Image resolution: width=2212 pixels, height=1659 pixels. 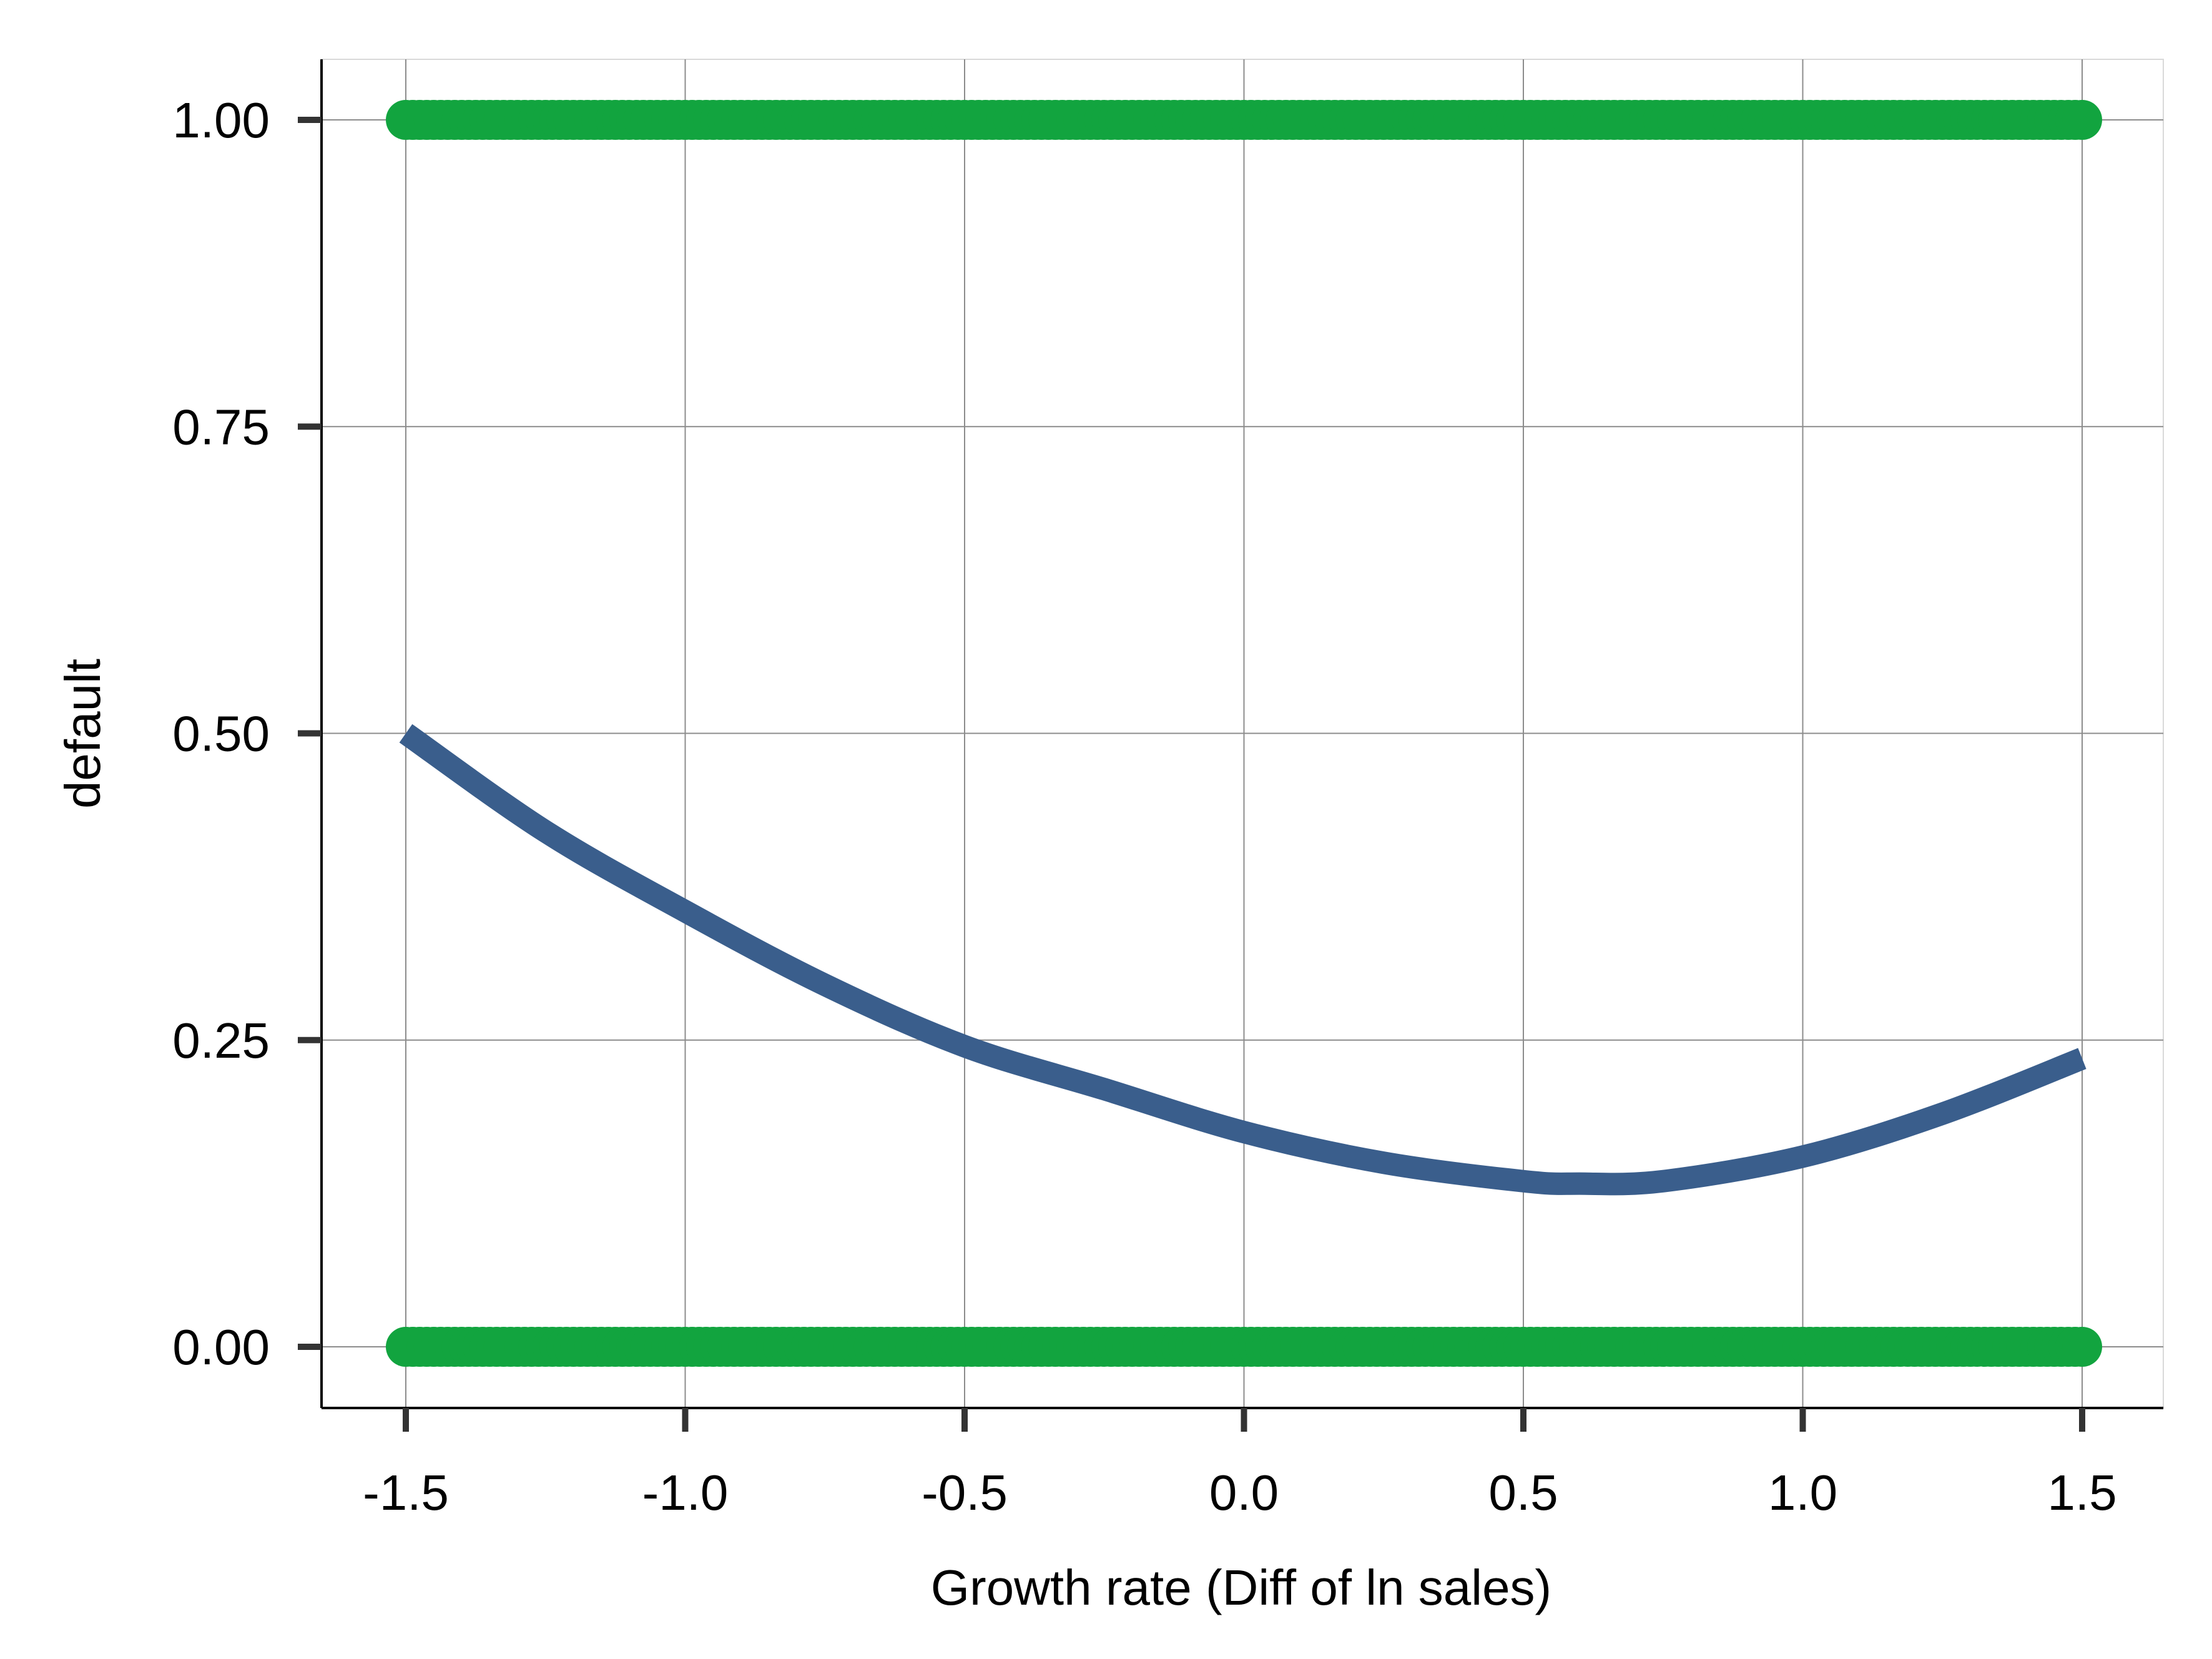 I want to click on y-axis-ticks: 0.00 0.25 0.50 0.75 1.00, so click(x=247, y=733).